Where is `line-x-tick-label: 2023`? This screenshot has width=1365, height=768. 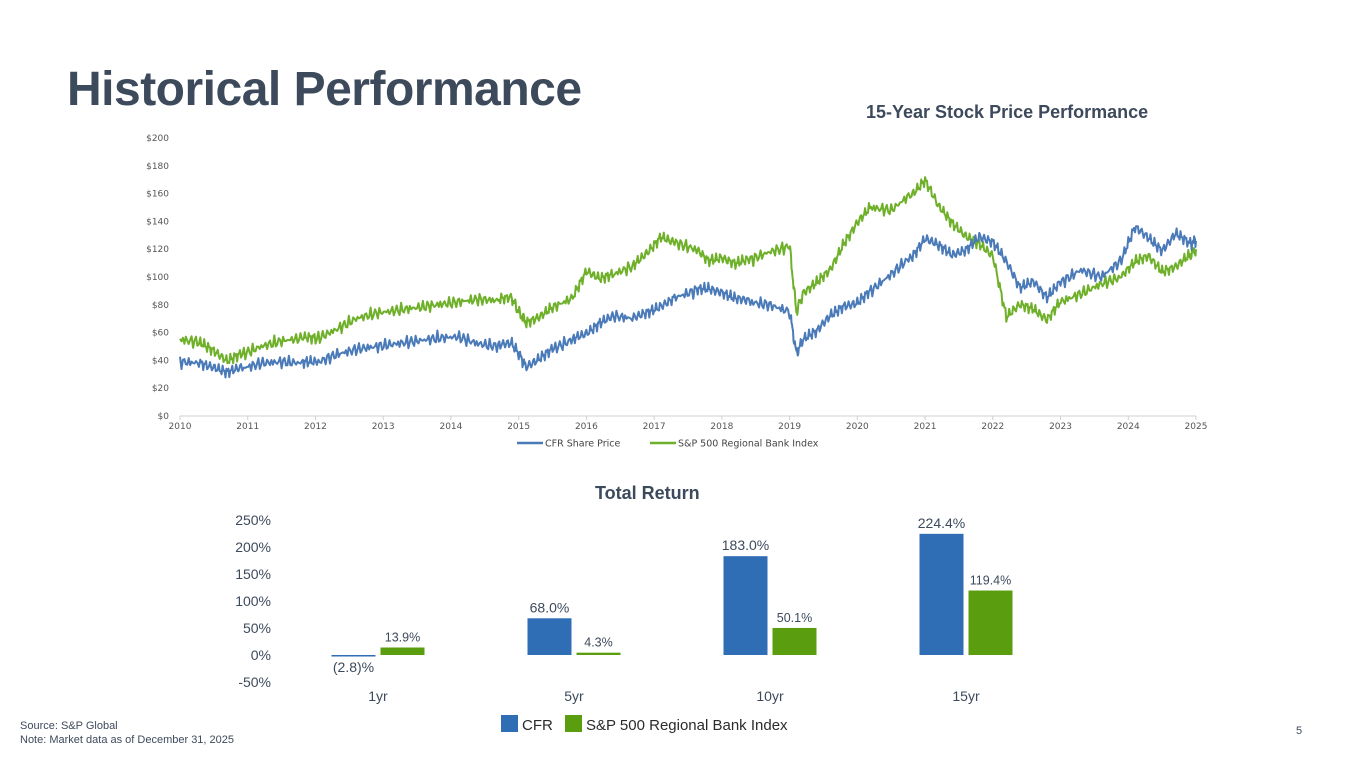 line-x-tick-label: 2023 is located at coordinates (1060, 427).